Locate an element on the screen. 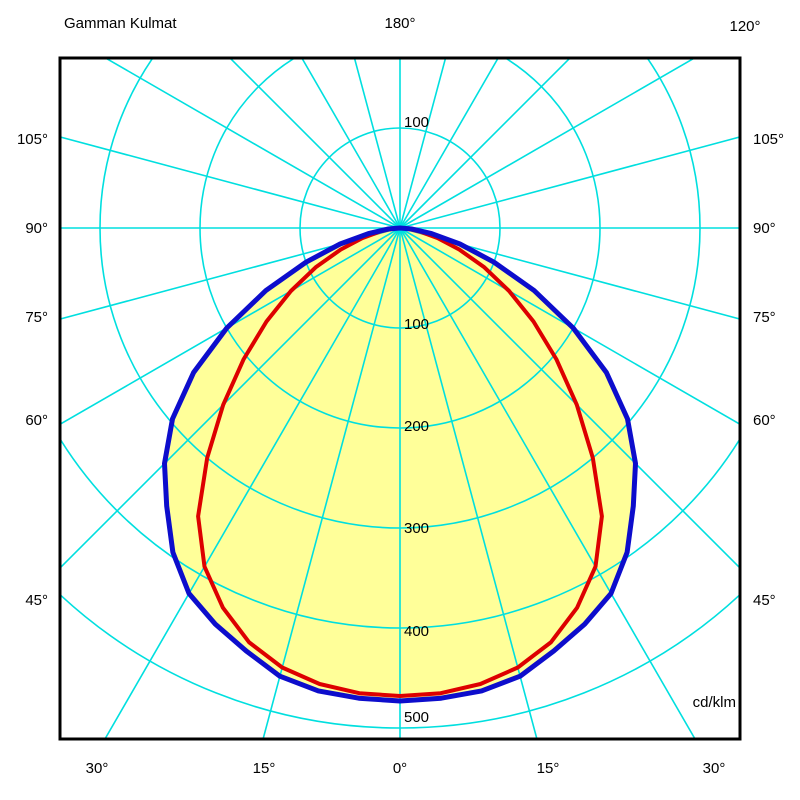  radial-value-label: 200 is located at coordinates (416, 426).